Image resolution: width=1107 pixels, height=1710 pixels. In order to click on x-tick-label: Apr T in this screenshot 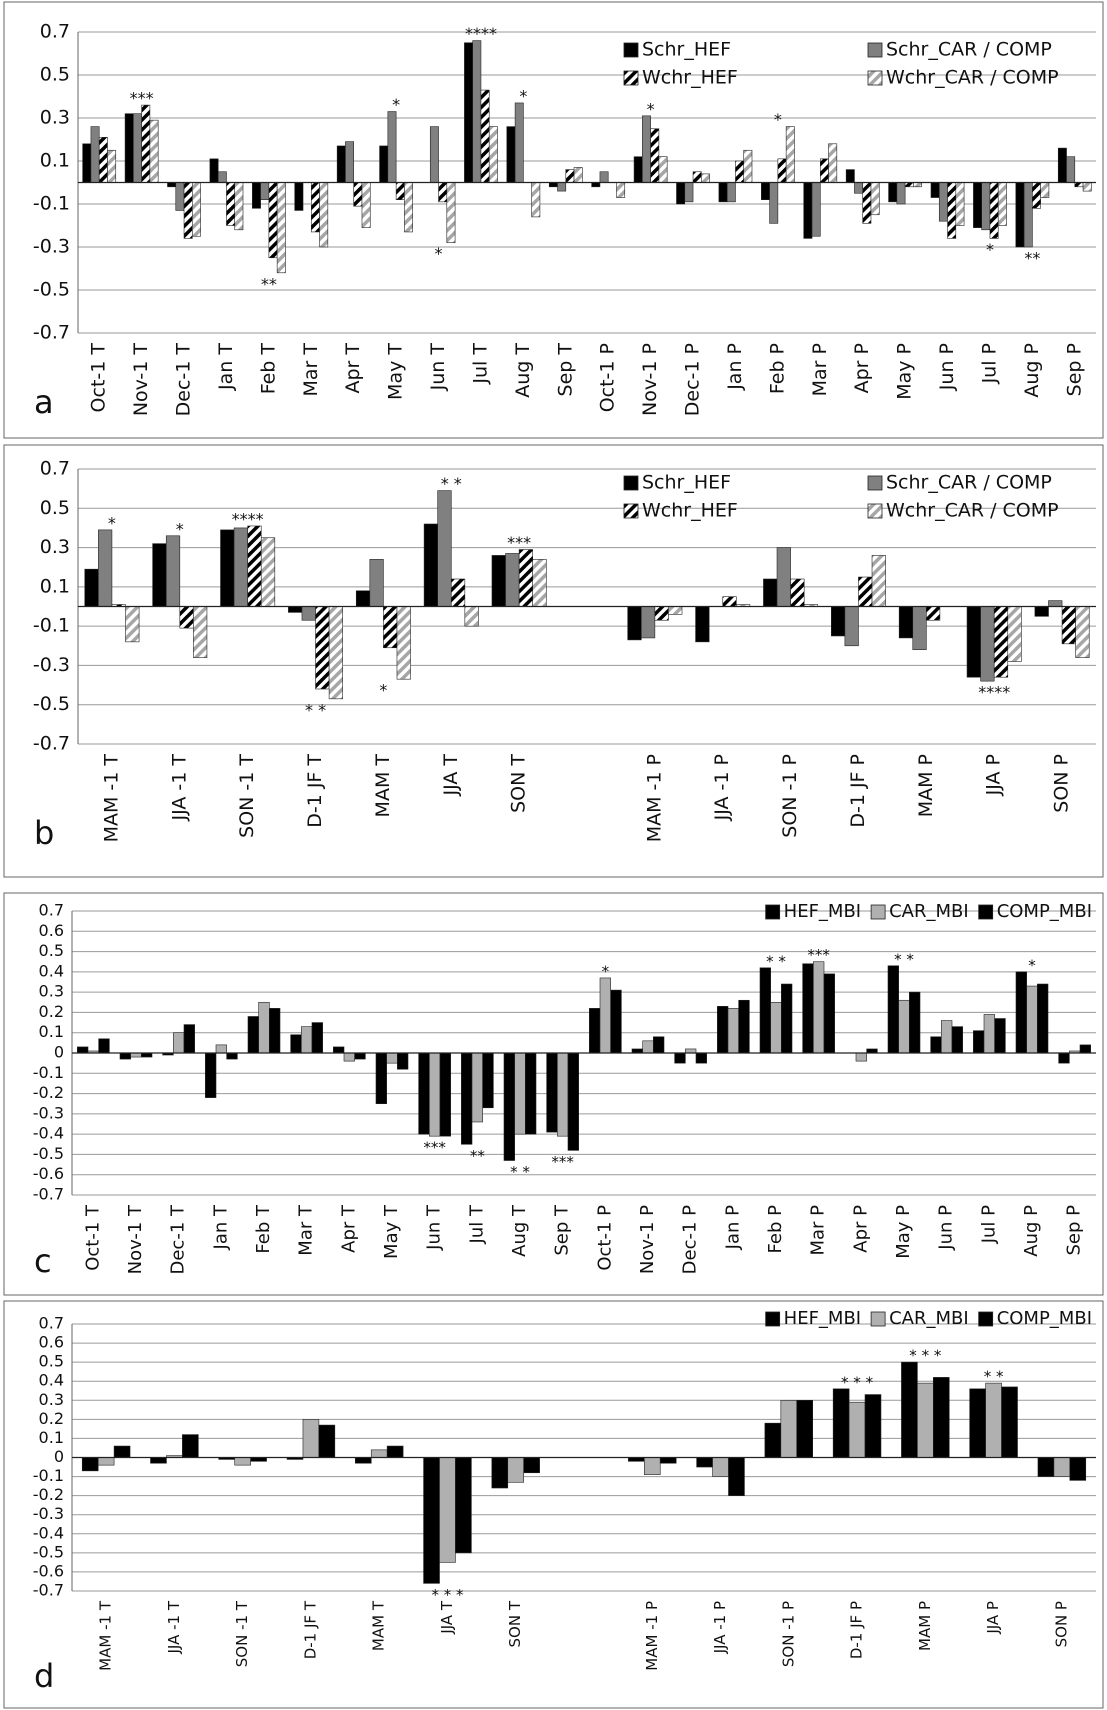, I will do `click(348, 1228)`.